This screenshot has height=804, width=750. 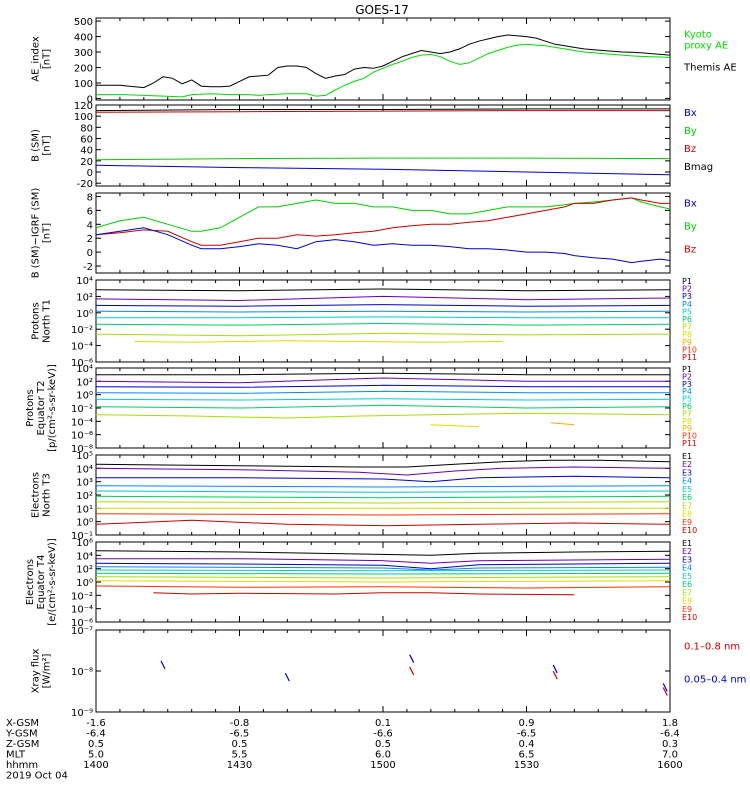 I want to click on x-tick-label: -1.6, so click(x=96, y=723).